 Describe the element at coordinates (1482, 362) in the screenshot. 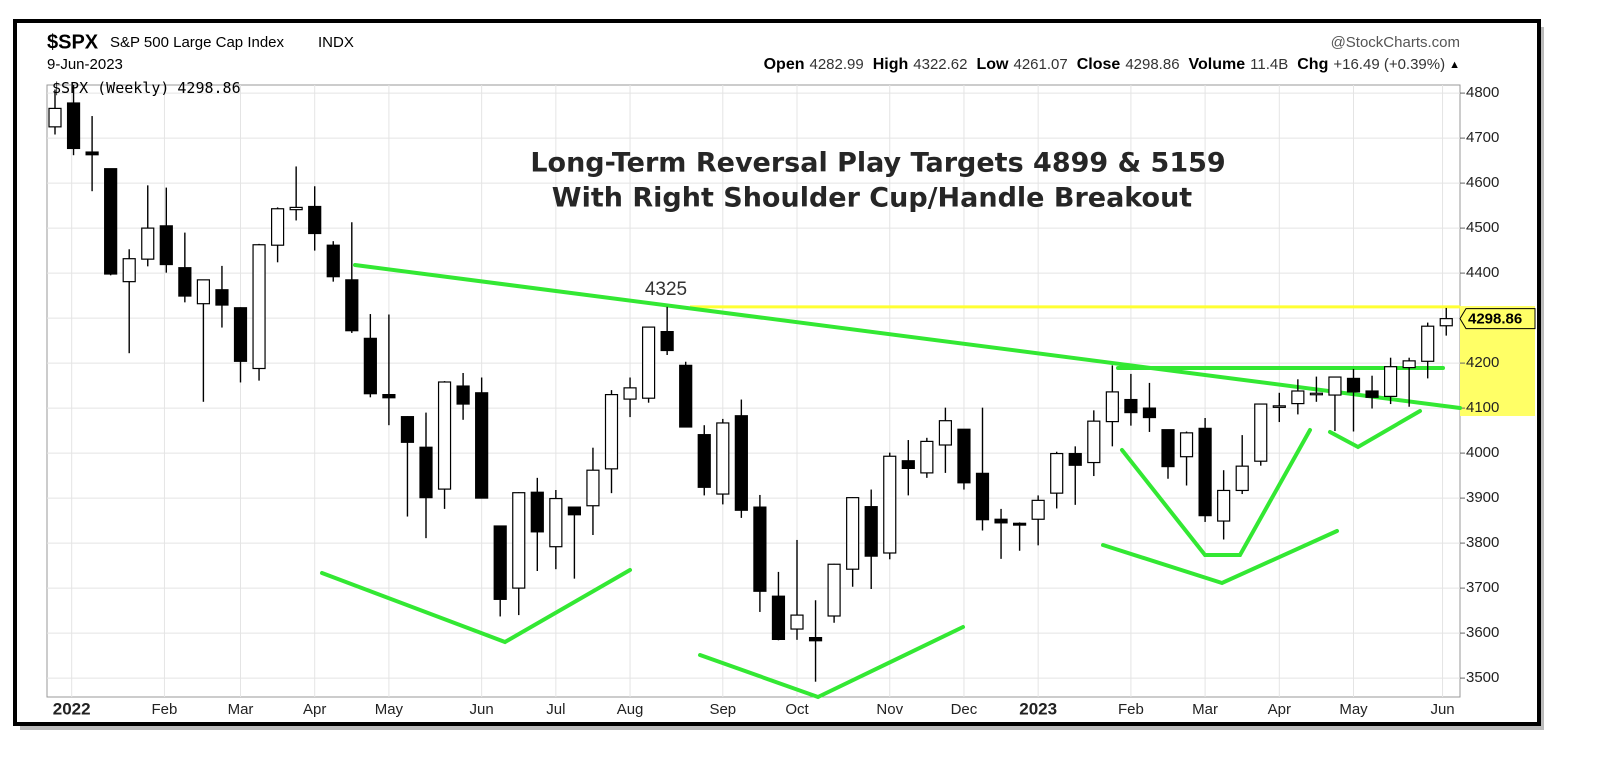

I see `y-tick-label: 4200` at that location.